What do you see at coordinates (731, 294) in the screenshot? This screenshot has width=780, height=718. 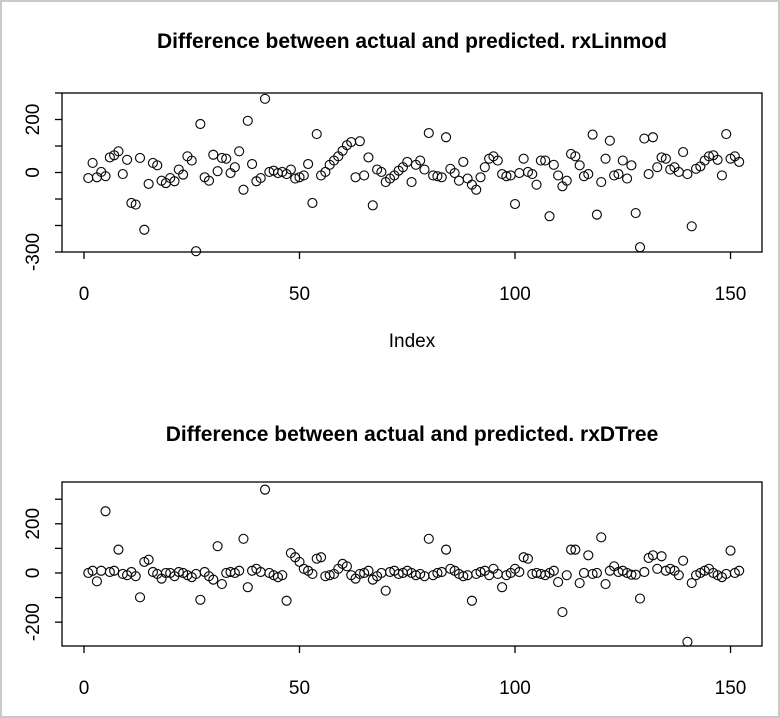 I see `x-axis-tick-label: 150` at bounding box center [731, 294].